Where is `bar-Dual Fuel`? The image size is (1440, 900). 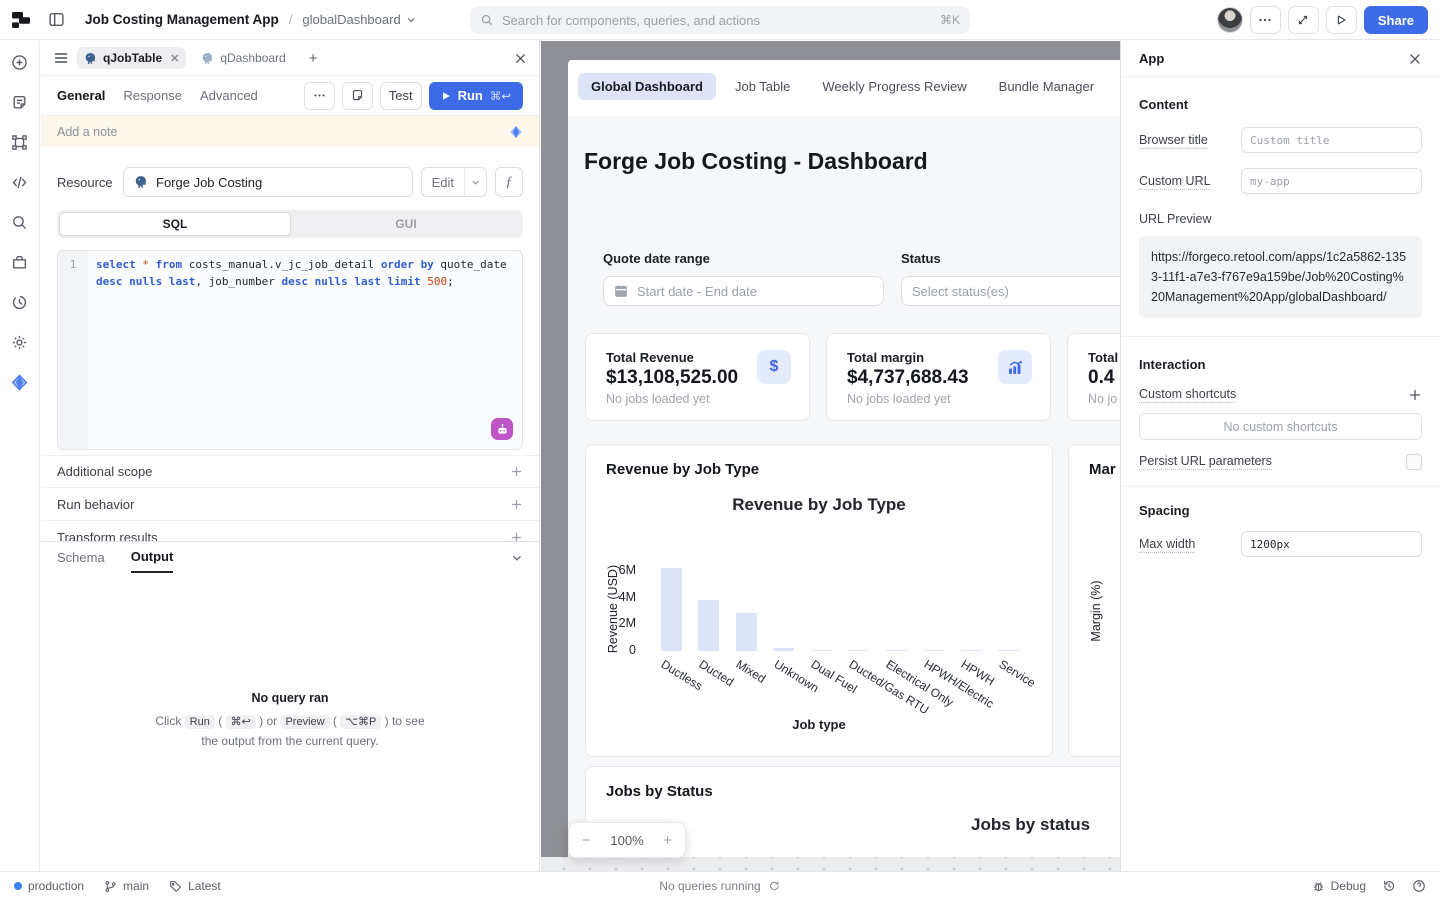 bar-Dual Fuel is located at coordinates (821, 650).